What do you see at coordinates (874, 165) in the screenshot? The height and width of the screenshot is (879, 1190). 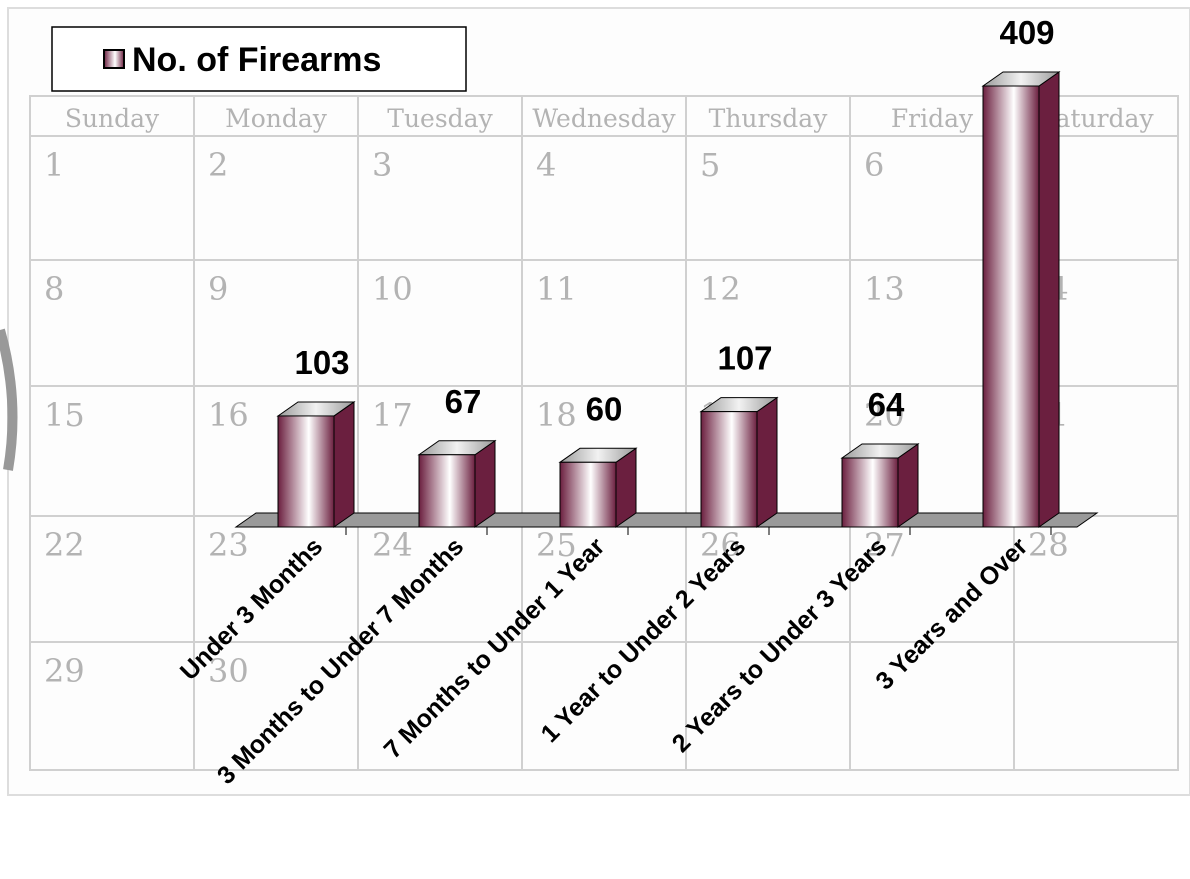 I see `day-number: 6` at bounding box center [874, 165].